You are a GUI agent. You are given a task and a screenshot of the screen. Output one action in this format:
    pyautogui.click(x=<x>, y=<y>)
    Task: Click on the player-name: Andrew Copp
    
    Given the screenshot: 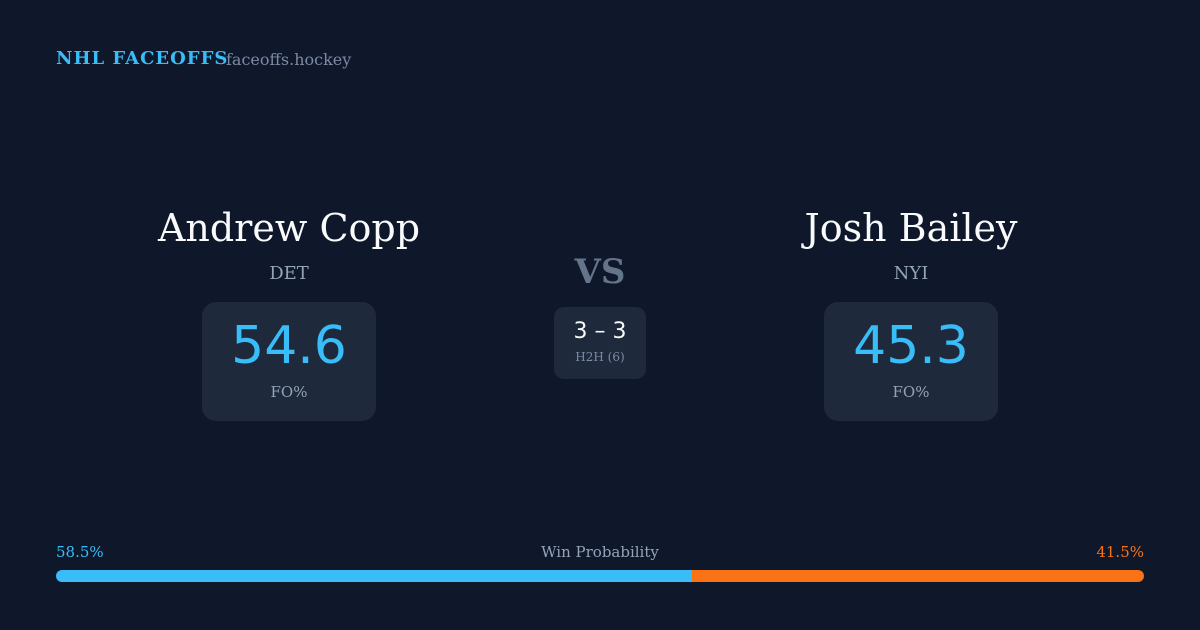 What is the action you would take?
    pyautogui.click(x=289, y=228)
    